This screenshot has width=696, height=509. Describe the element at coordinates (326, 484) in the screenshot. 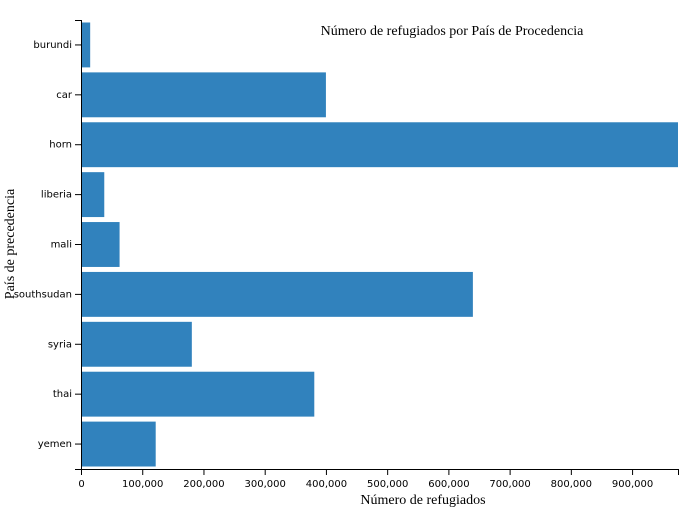

I see `x-tick-label-4: 400,000` at that location.